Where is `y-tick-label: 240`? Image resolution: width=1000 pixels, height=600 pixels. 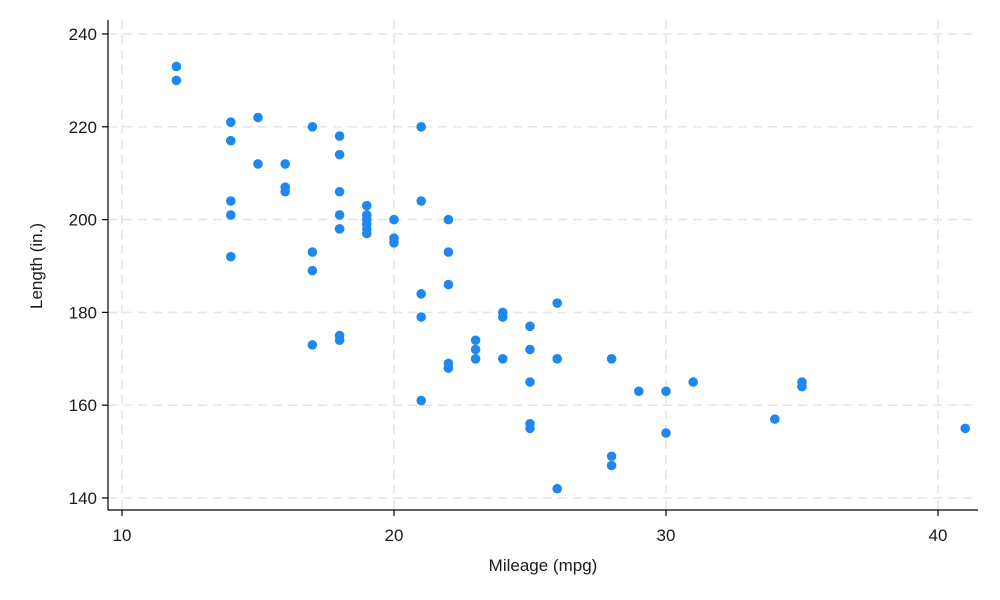
y-tick-label: 240 is located at coordinates (83, 34).